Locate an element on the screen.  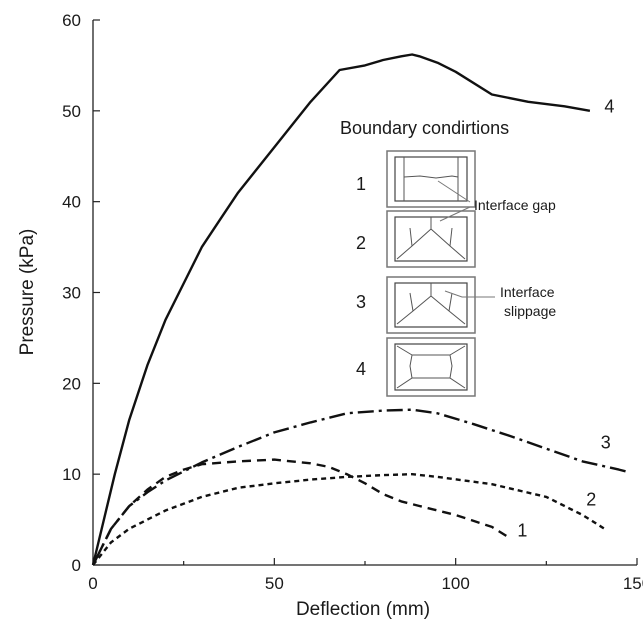
inset-row-label-2: 2 is located at coordinates (361, 243).